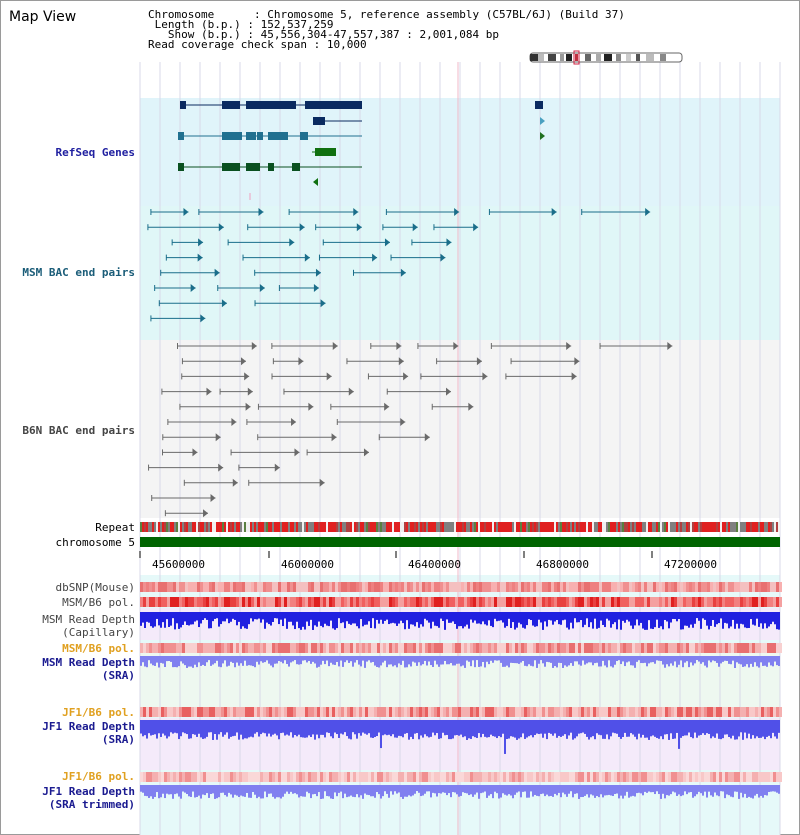 The height and width of the screenshot is (835, 800). Describe the element at coordinates (95, 152) in the screenshot. I see `refseq-genes-label: RefSeq Genes` at that location.